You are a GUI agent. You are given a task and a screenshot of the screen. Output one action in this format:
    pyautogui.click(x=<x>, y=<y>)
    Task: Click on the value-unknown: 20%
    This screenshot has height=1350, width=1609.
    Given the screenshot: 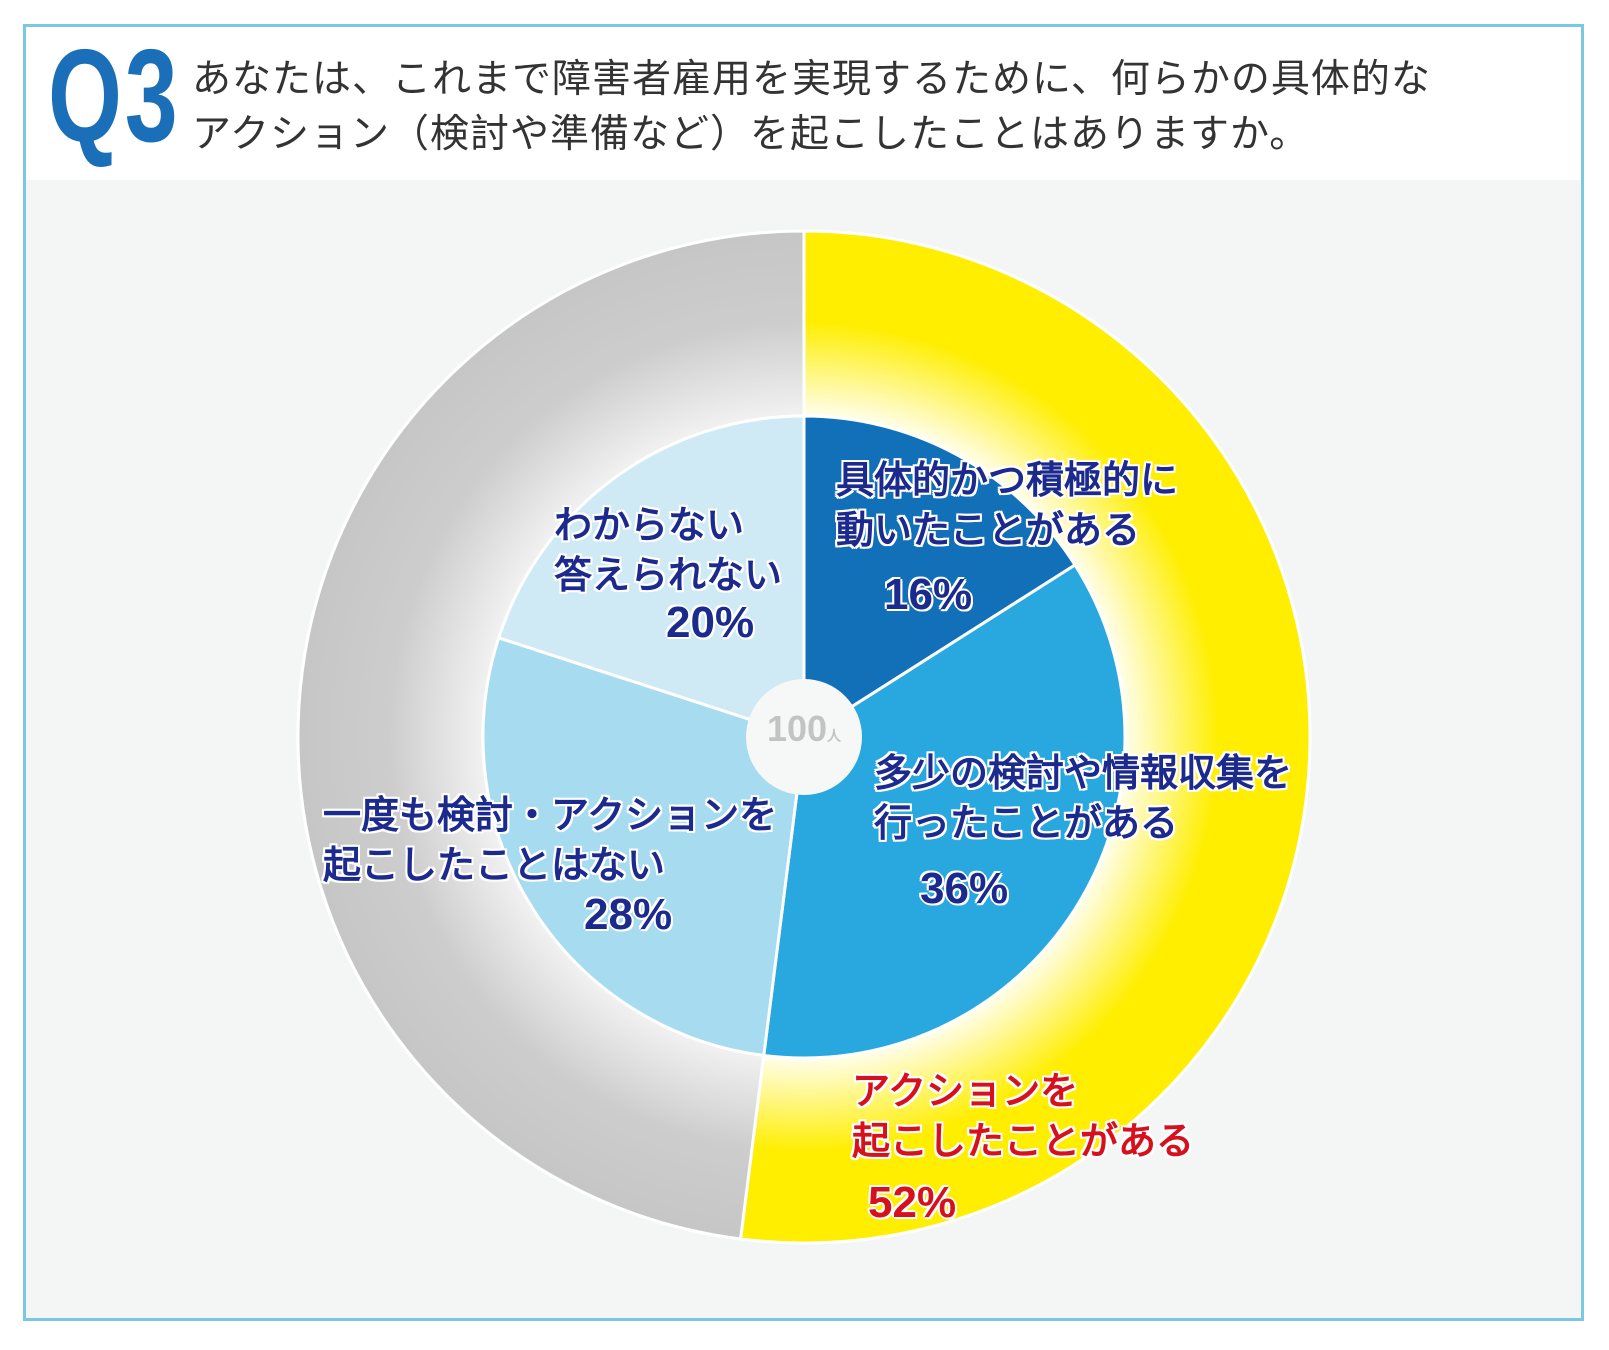 What is the action you would take?
    pyautogui.click(x=710, y=622)
    